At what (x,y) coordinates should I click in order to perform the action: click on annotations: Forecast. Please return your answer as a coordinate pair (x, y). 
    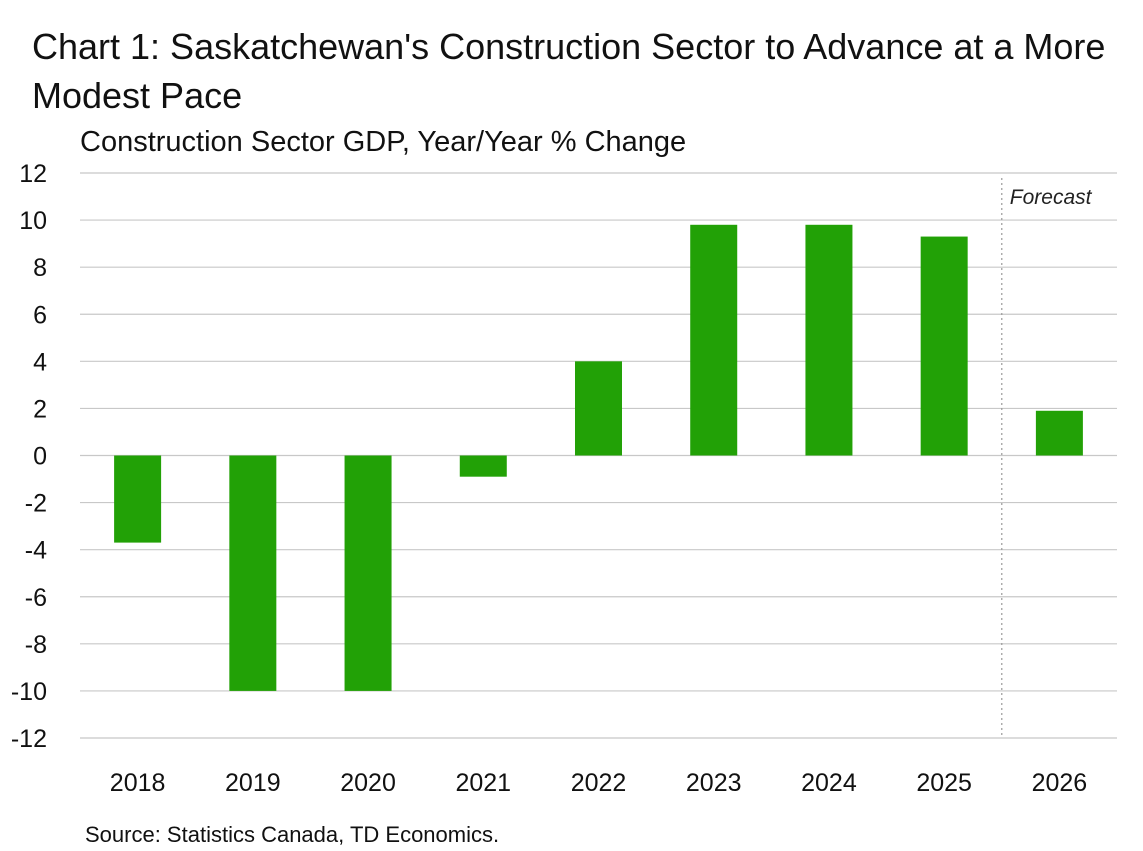
    Looking at the image, I should click on (1047, 456).